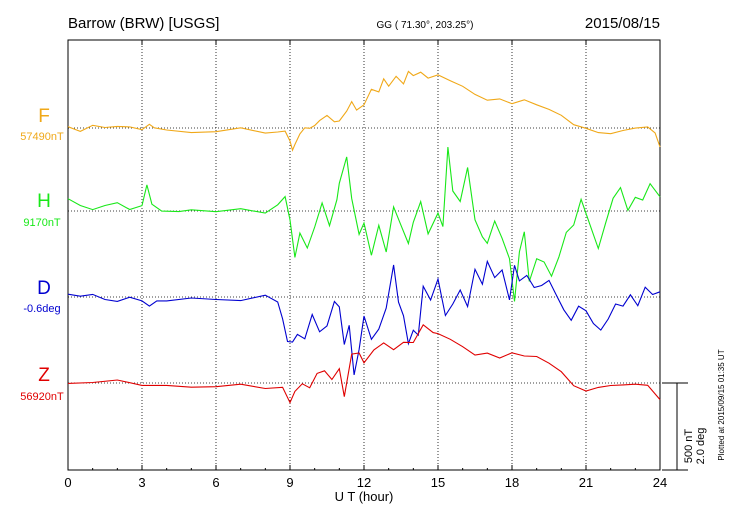  Describe the element at coordinates (141, 482) in the screenshot. I see `x-tick-label: 3` at that location.